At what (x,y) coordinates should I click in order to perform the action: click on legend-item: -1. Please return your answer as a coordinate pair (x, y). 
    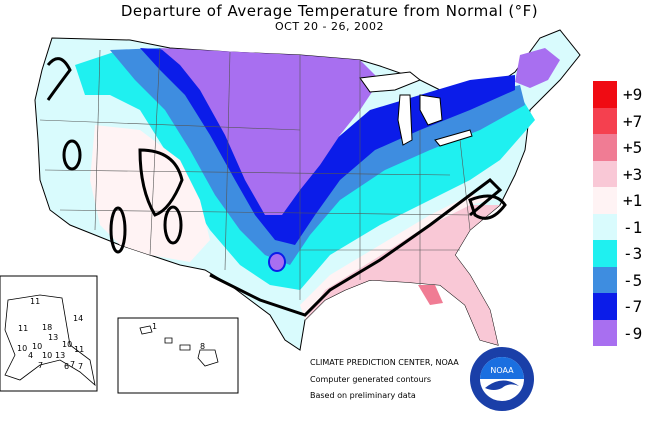
    Looking at the image, I should click on (625, 226).